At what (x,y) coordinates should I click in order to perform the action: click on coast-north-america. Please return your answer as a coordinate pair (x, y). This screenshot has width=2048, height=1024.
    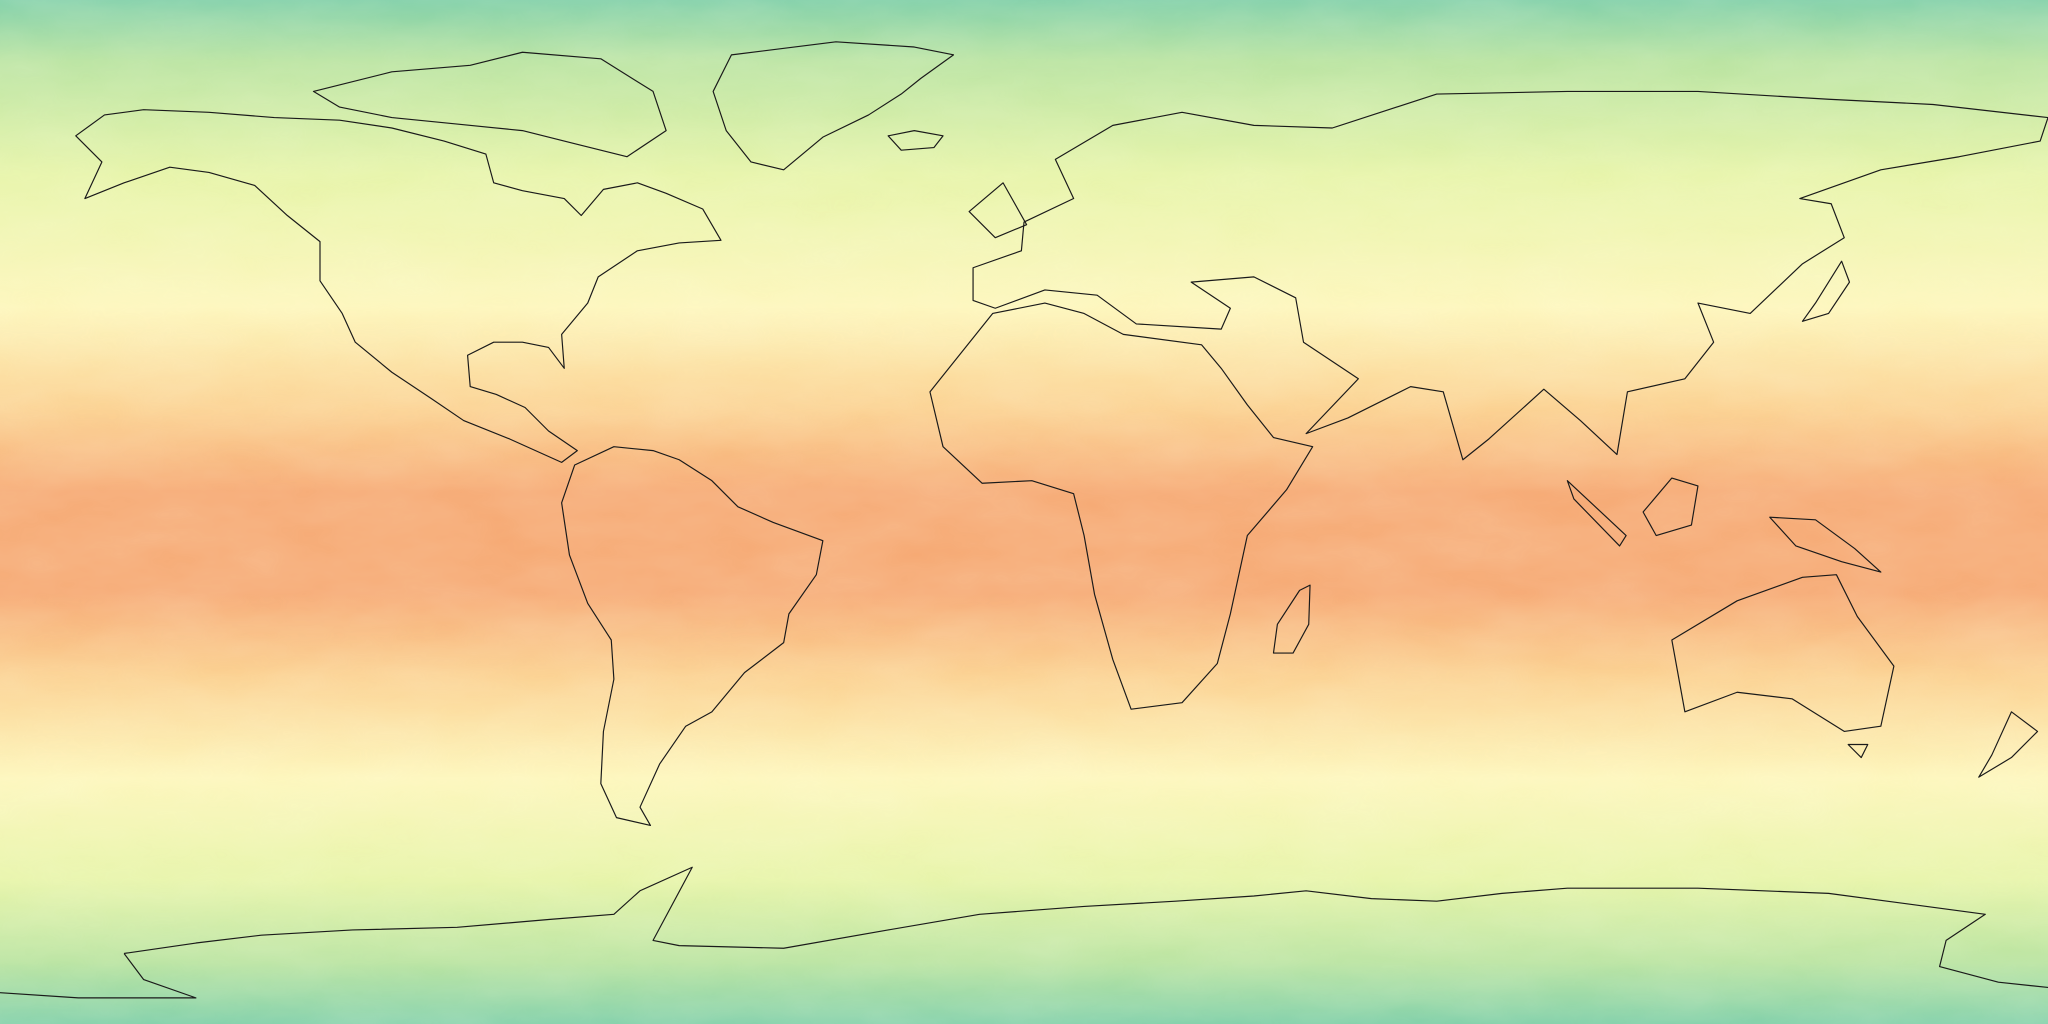
    Looking at the image, I should click on (398, 286).